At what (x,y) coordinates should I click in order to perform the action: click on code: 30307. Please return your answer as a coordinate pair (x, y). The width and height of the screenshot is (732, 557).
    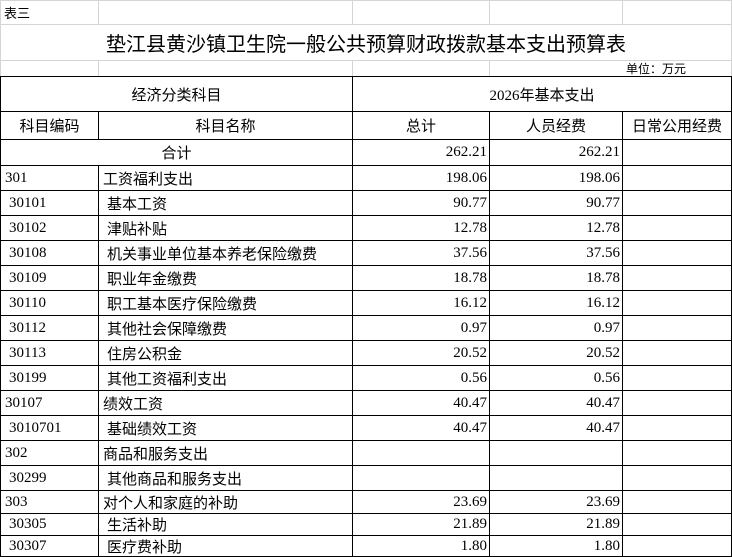
    Looking at the image, I should click on (49, 546).